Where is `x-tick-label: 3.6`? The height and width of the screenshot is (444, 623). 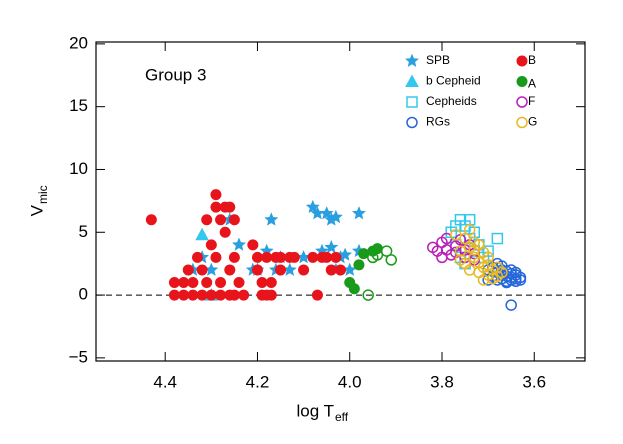
x-tick-label: 3.6 is located at coordinates (534, 381).